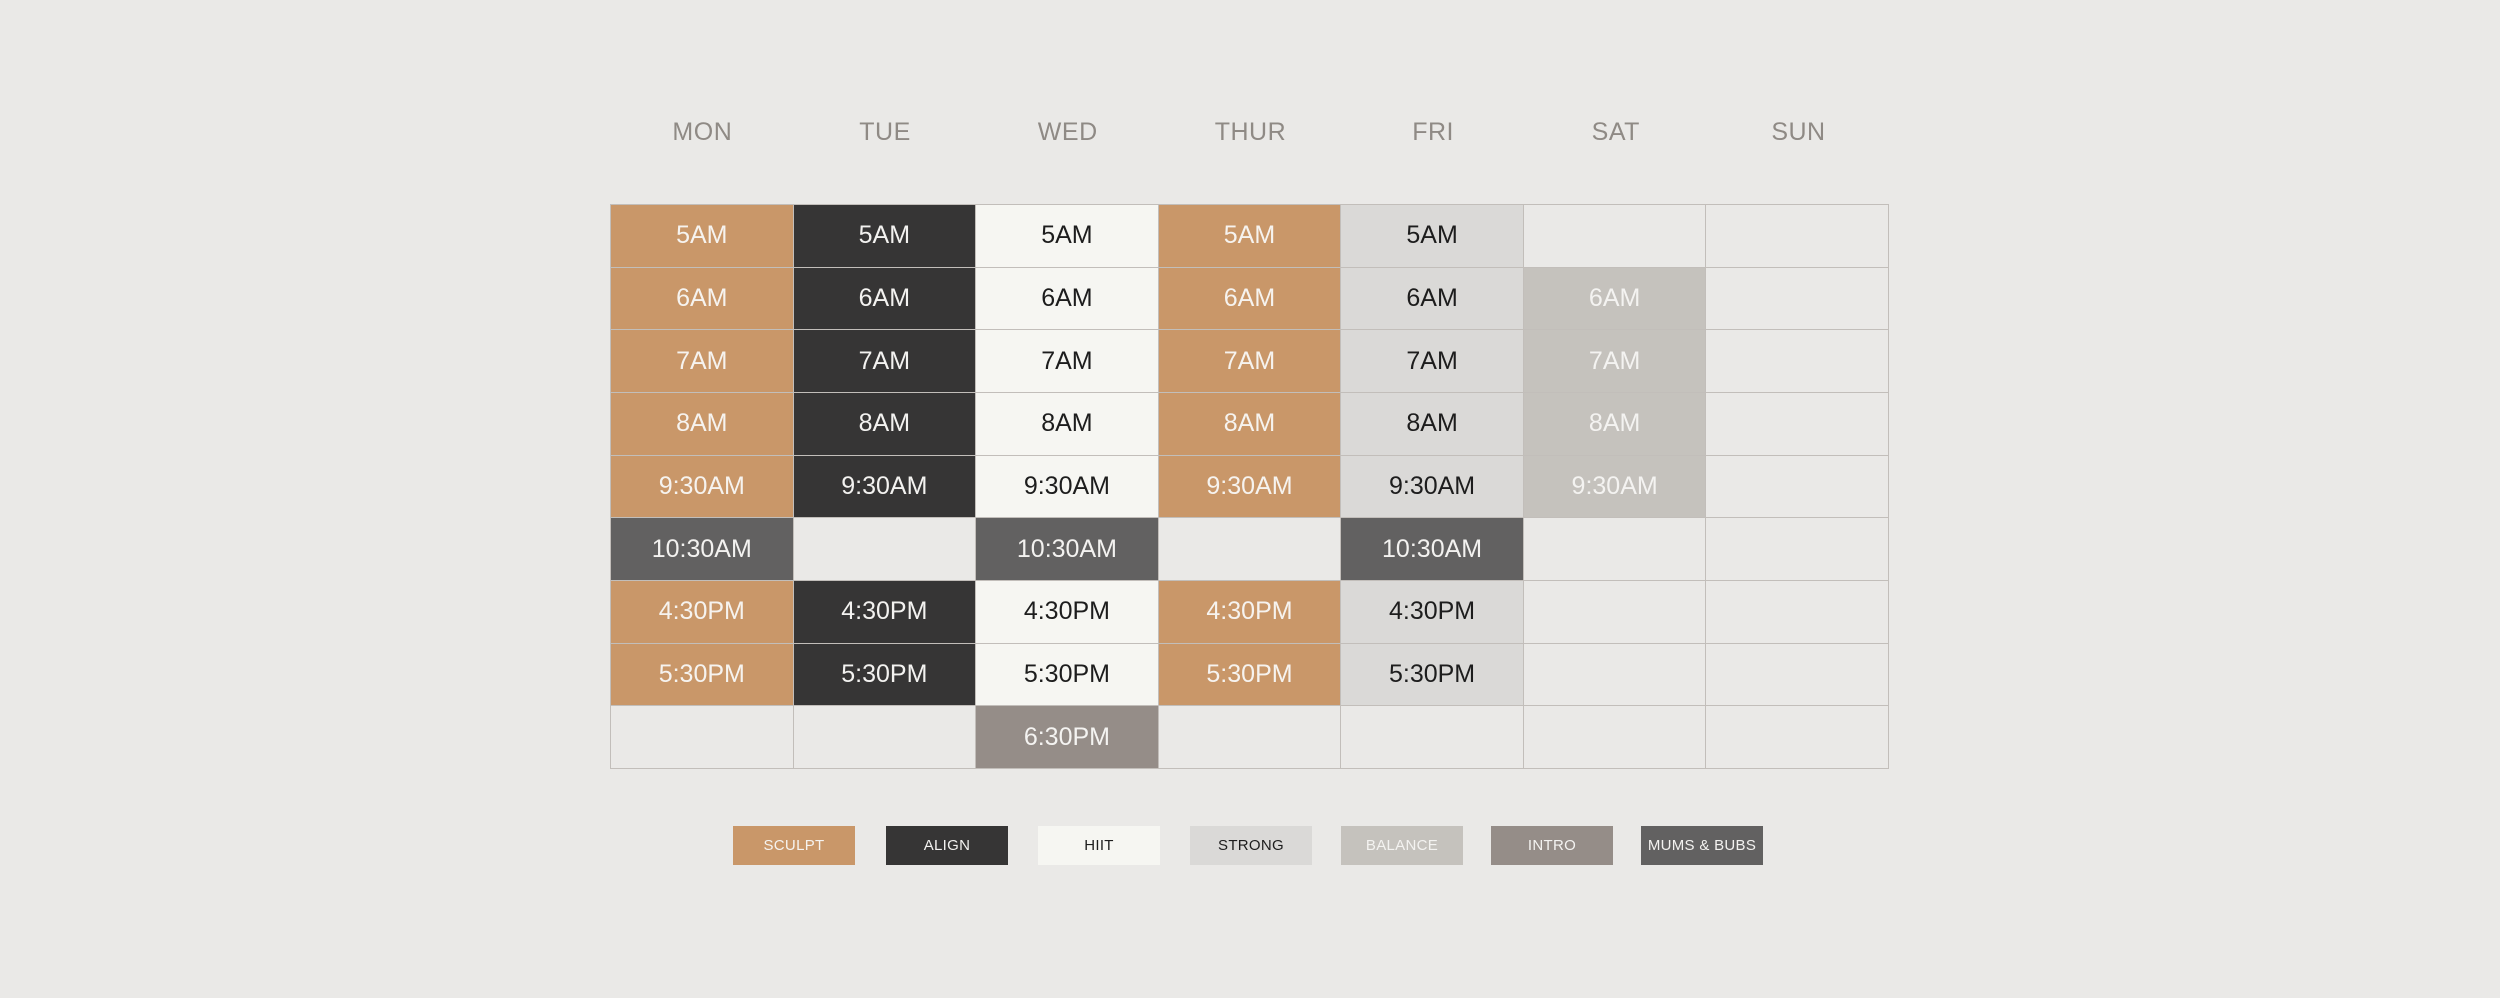  What do you see at coordinates (1432, 424) in the screenshot?
I see `class-slot-fri-strong: 8AM` at bounding box center [1432, 424].